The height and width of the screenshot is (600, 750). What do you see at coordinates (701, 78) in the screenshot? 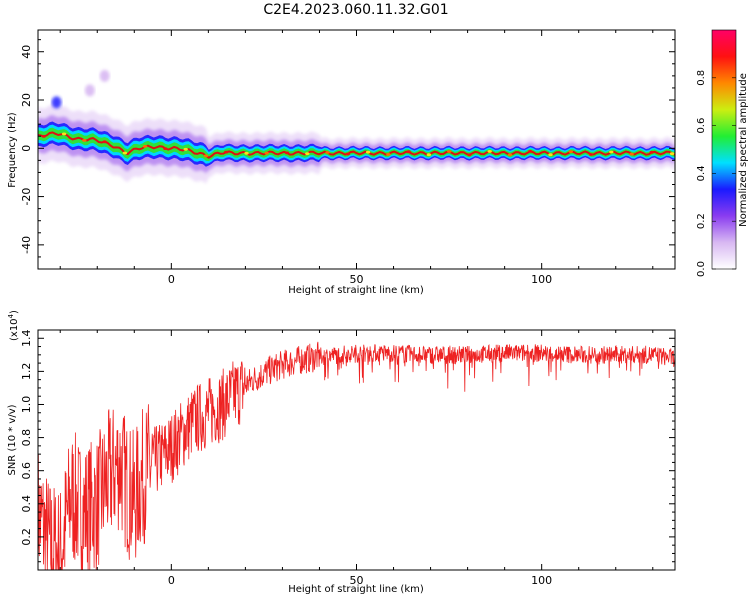
I see `colorbar-tick-label: 0.8` at bounding box center [701, 78].